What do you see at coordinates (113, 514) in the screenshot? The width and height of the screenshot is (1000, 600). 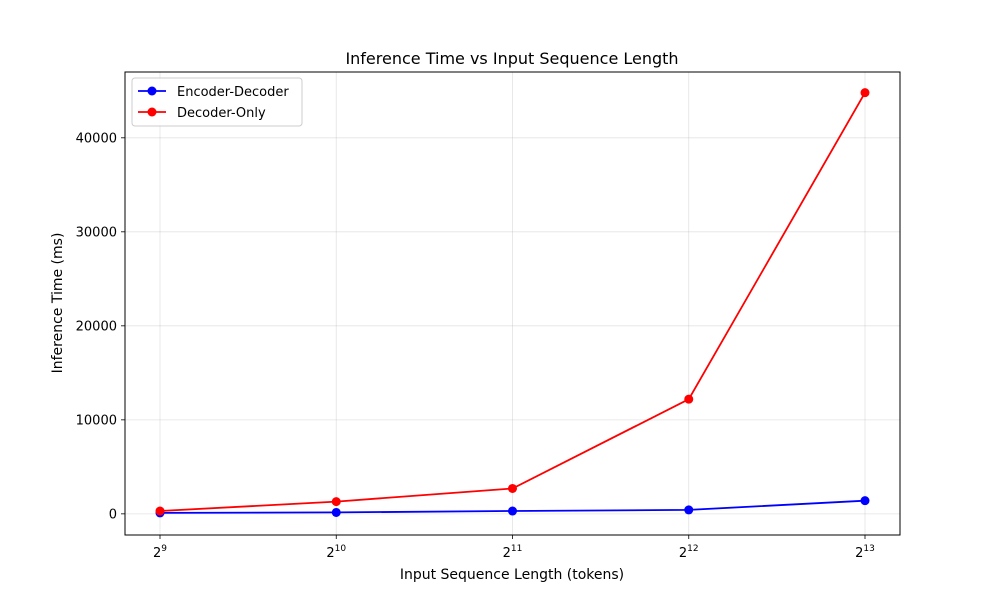 I see `y-tick-label: 0` at bounding box center [113, 514].